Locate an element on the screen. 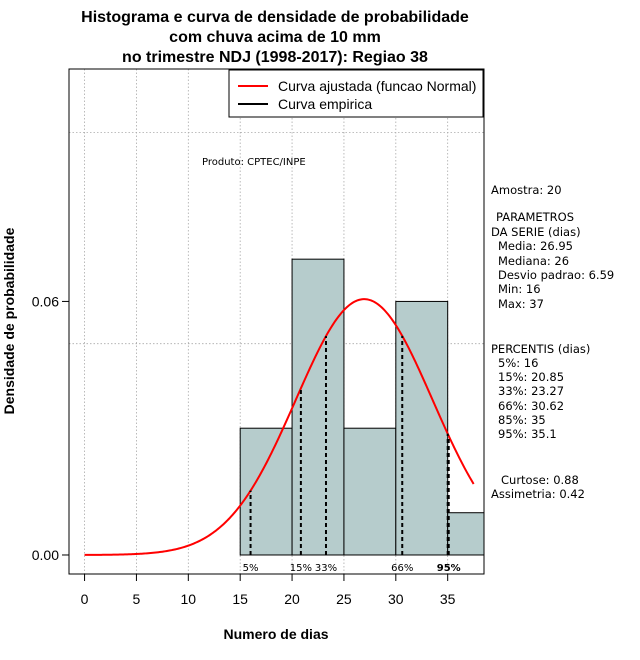 The width and height of the screenshot is (640, 660). y-tick-label-1: 0.06 is located at coordinates (45, 301).